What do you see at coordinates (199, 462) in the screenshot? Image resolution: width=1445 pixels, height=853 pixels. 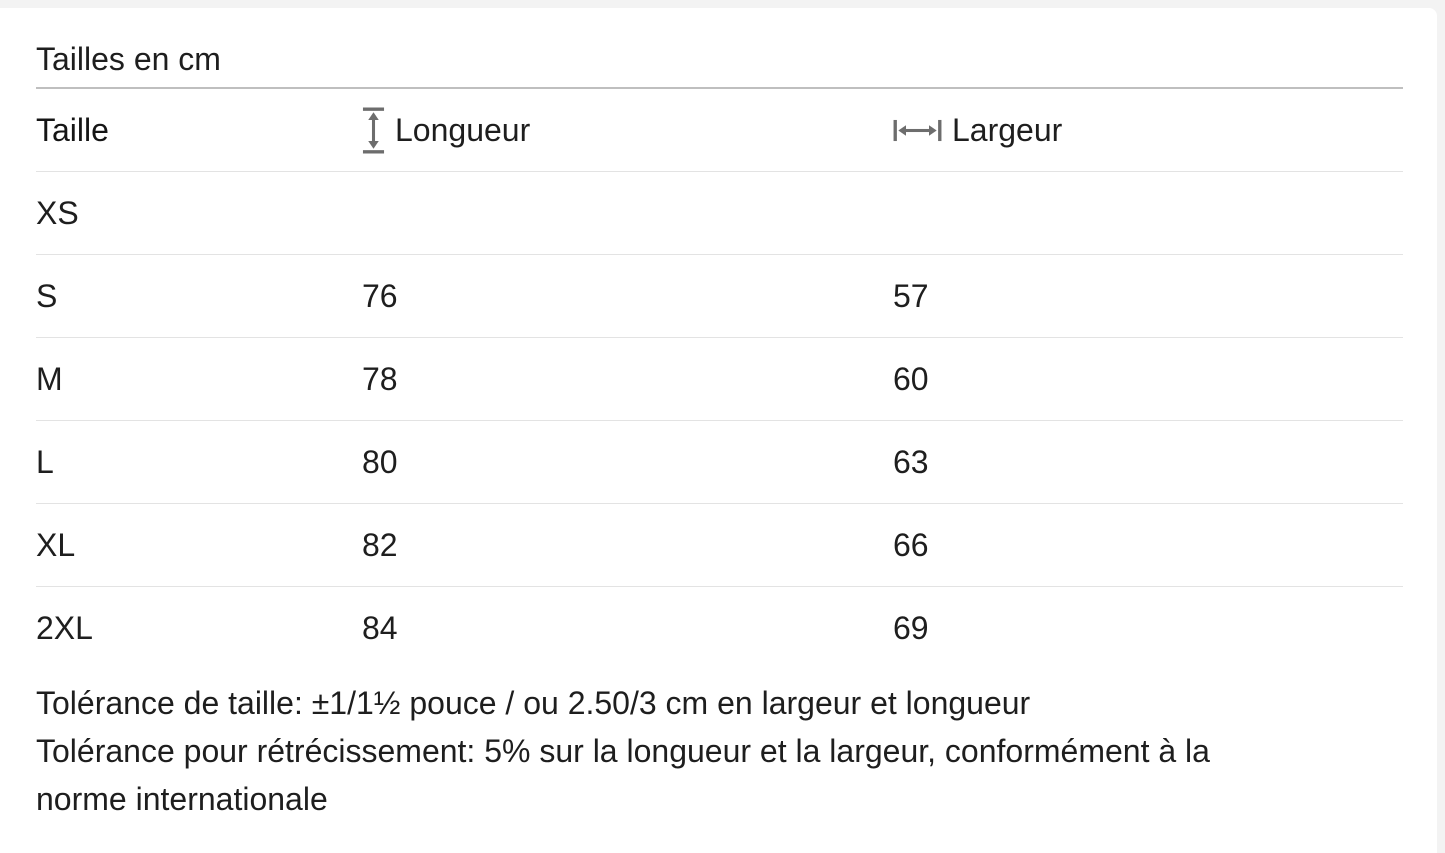 I see `size-cell: L` at bounding box center [199, 462].